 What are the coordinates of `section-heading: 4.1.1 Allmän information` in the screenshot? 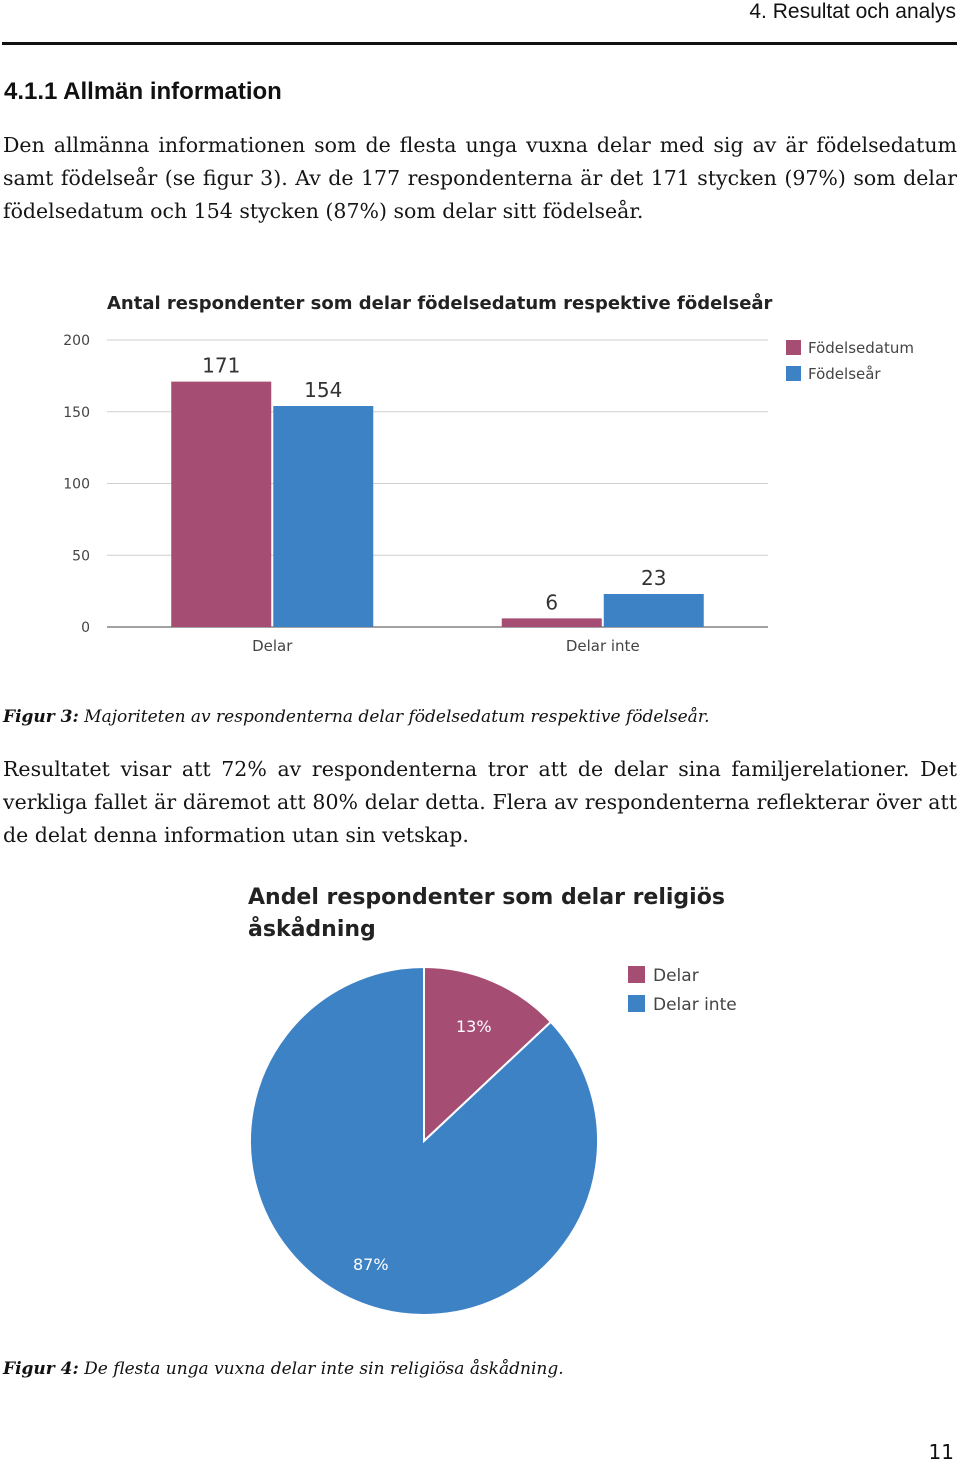 It's located at (143, 91).